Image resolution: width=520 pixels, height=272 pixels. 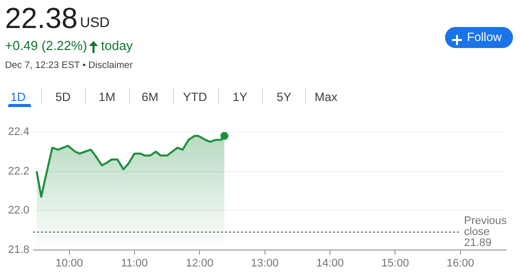 I want to click on x-tick-label: 11:00, so click(x=134, y=263).